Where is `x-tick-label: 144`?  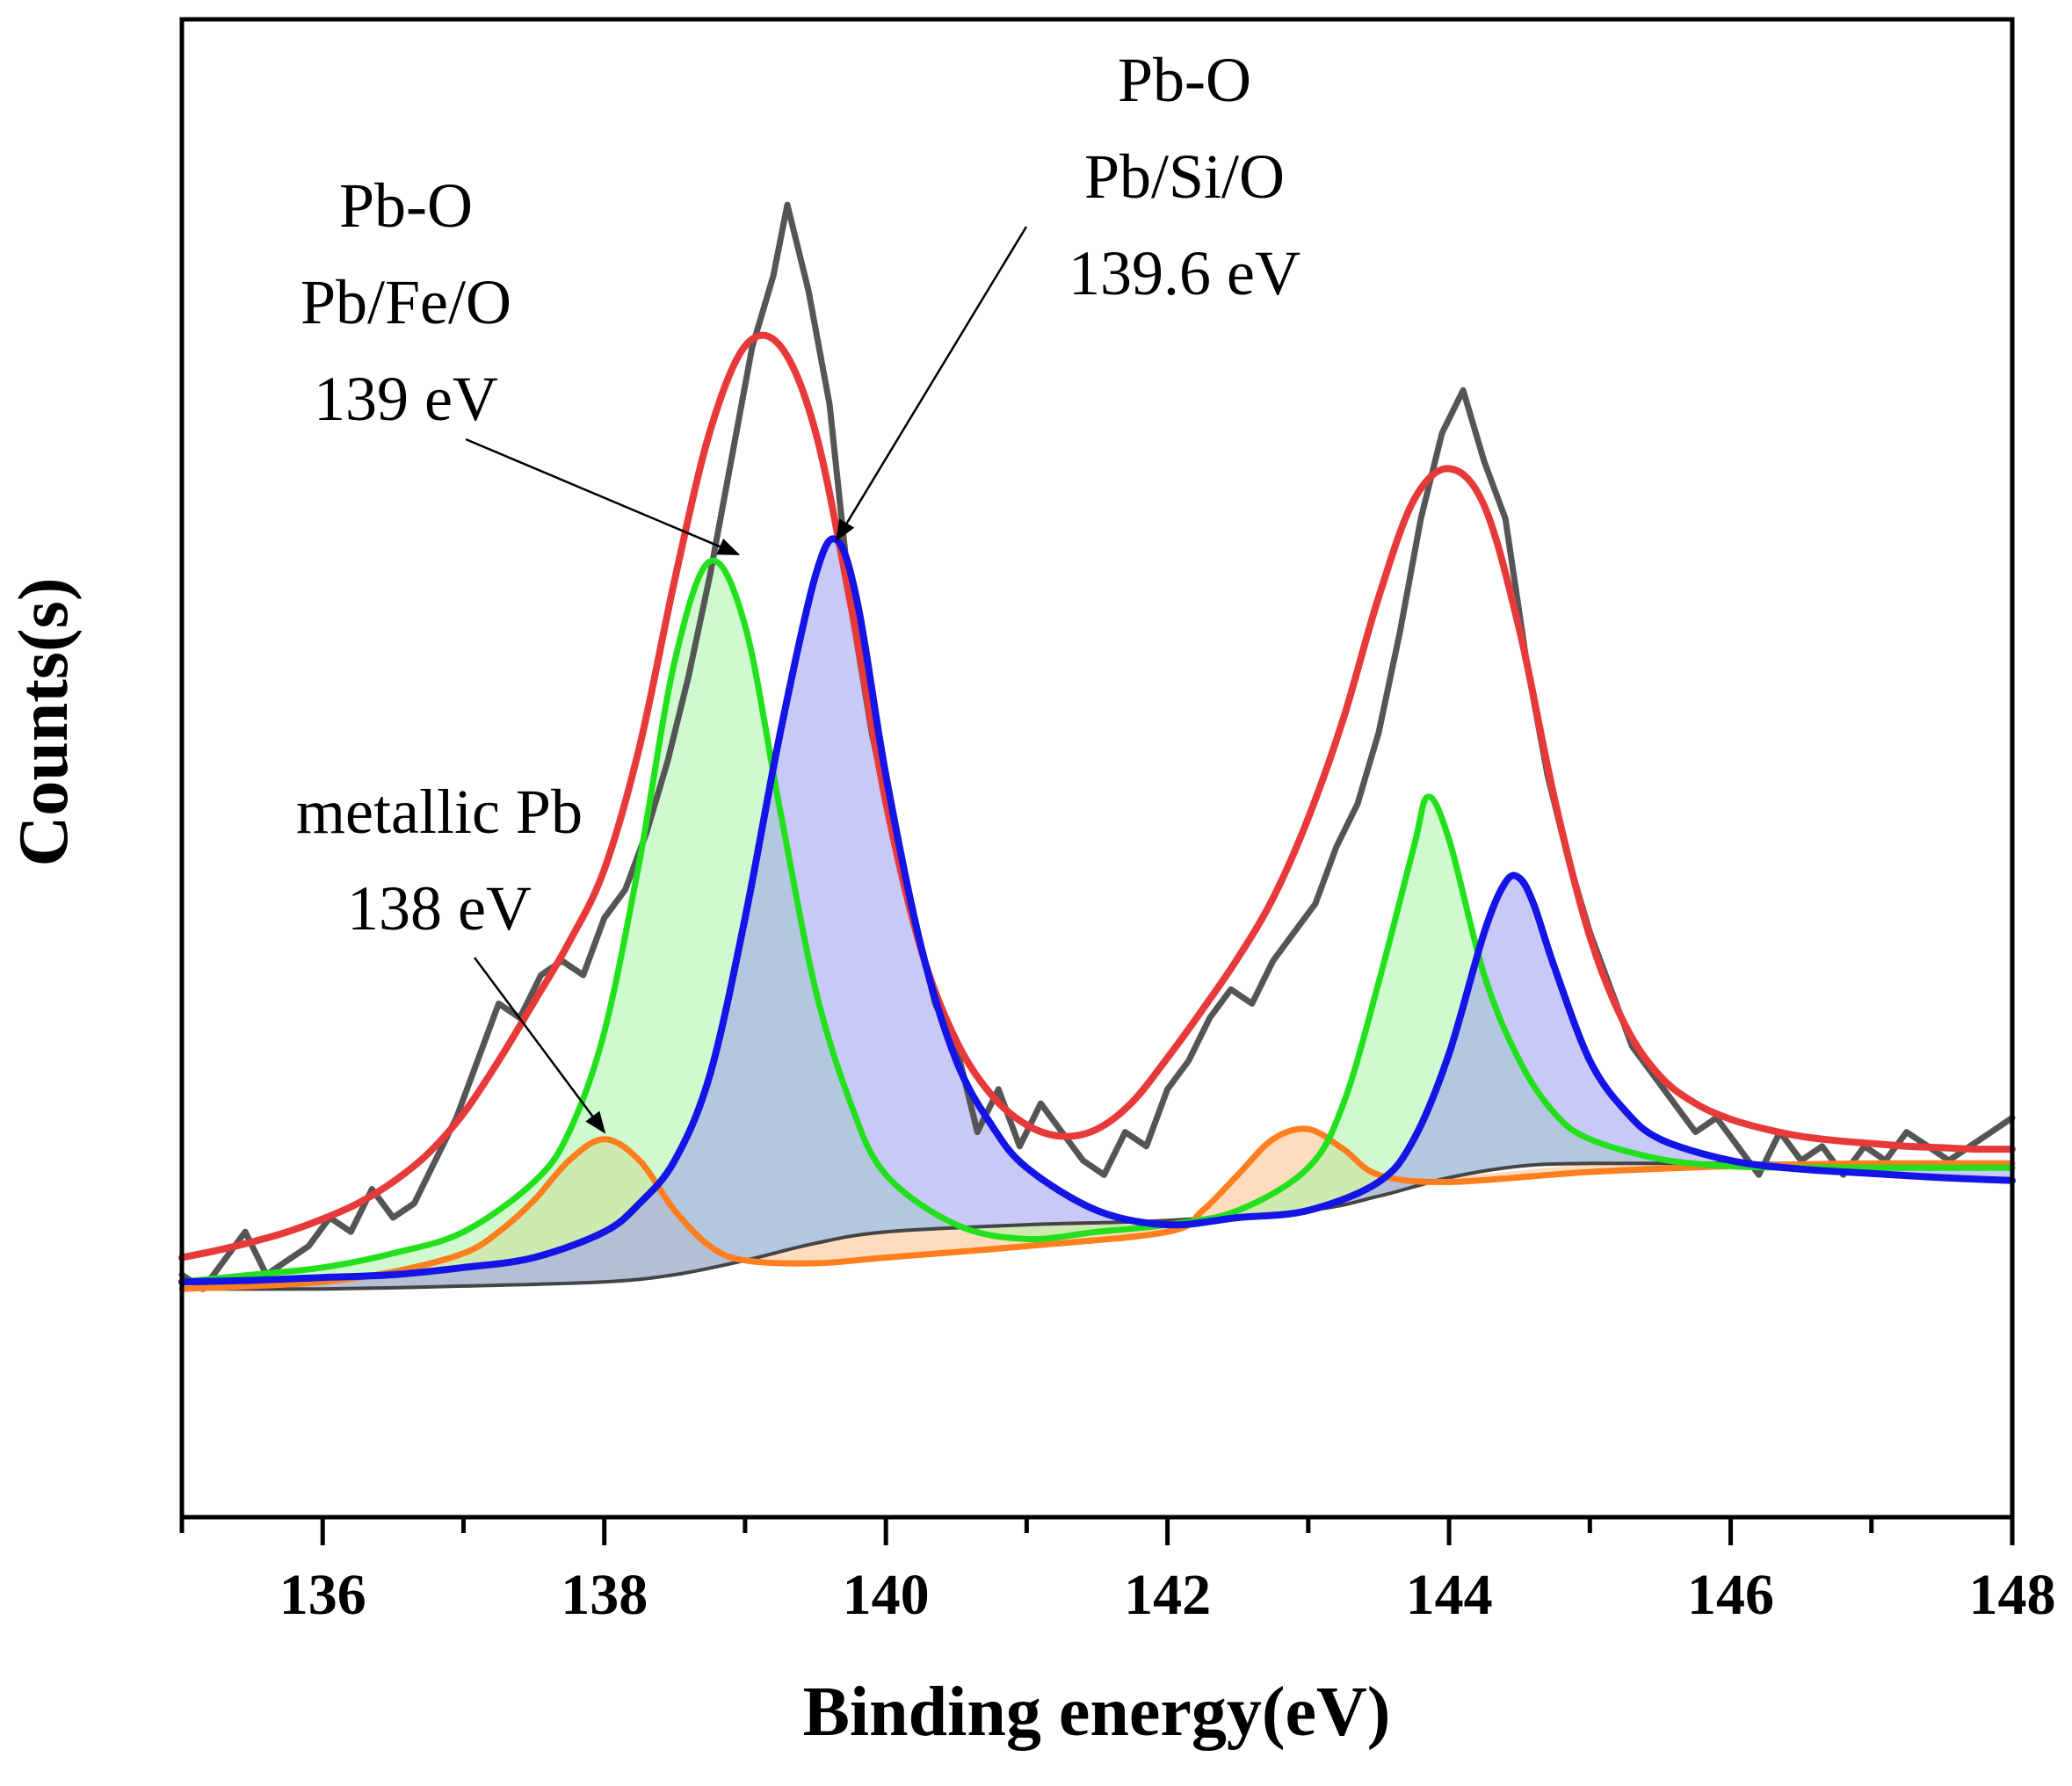 x-tick-label: 144 is located at coordinates (1449, 1595).